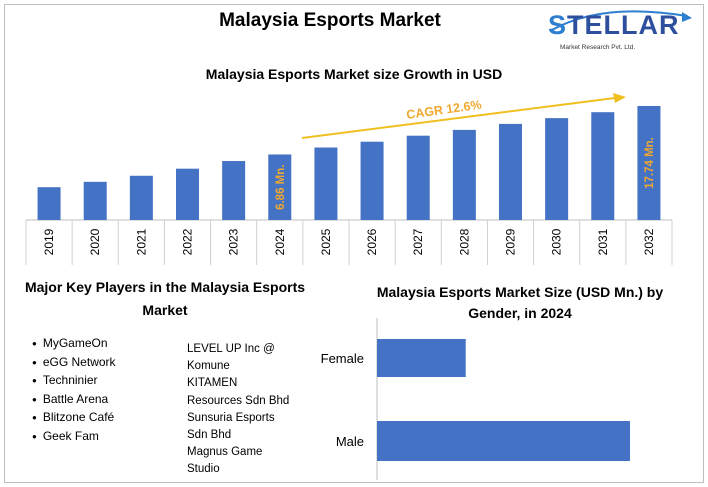  What do you see at coordinates (603, 241) in the screenshot?
I see `tick-label-2031: 2031` at bounding box center [603, 241].